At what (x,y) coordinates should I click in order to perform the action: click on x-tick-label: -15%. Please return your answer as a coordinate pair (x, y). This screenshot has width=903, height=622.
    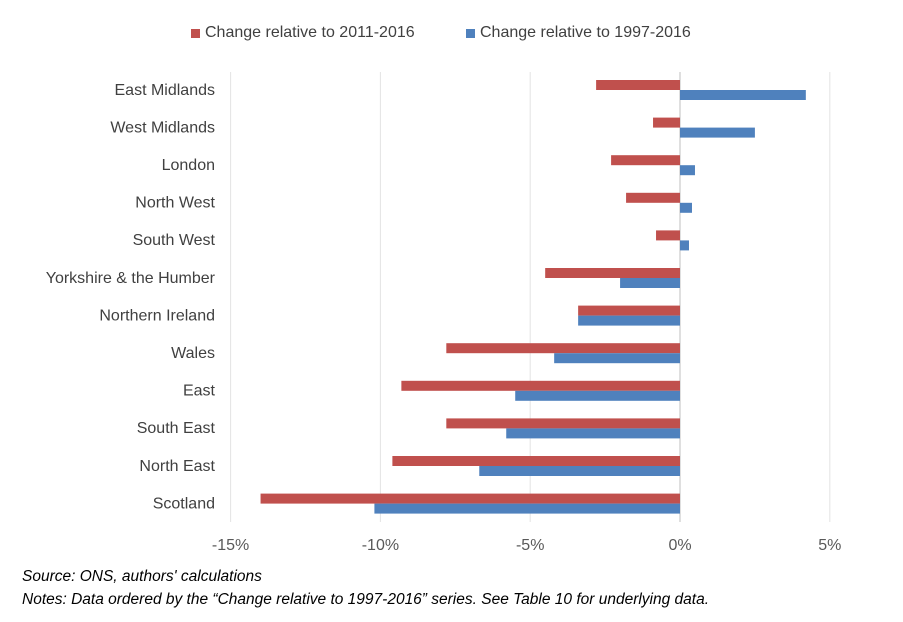
    Looking at the image, I should click on (230, 545).